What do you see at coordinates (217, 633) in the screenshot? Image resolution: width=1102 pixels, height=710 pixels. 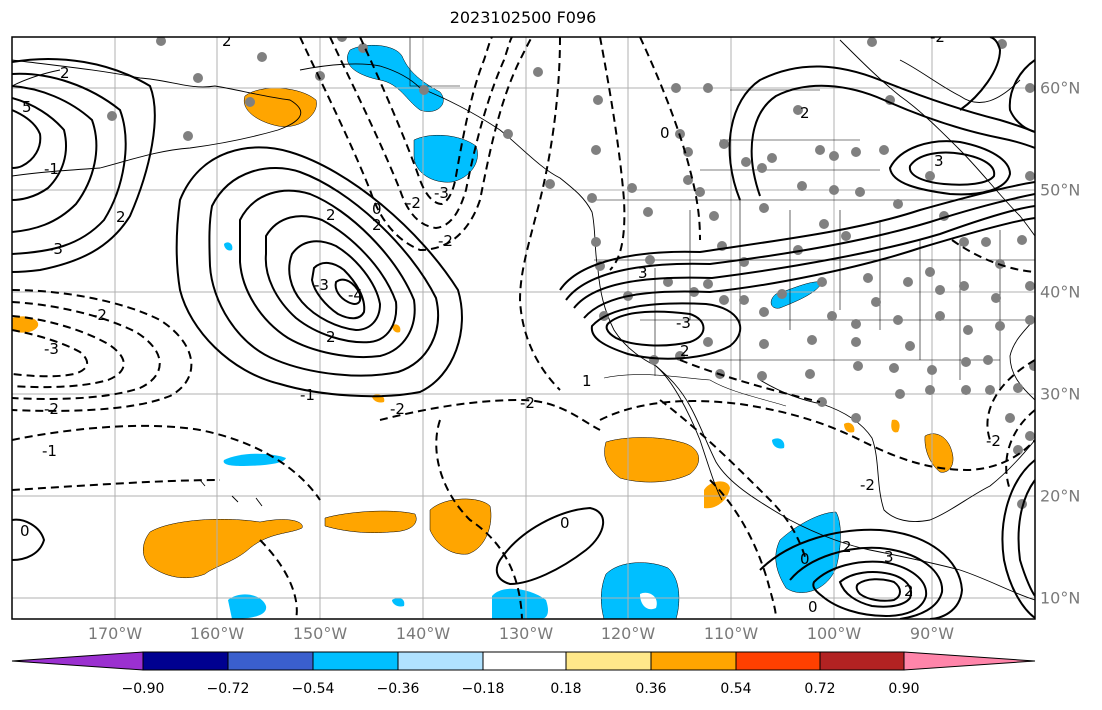 I see `lon-label: 160°W` at bounding box center [217, 633].